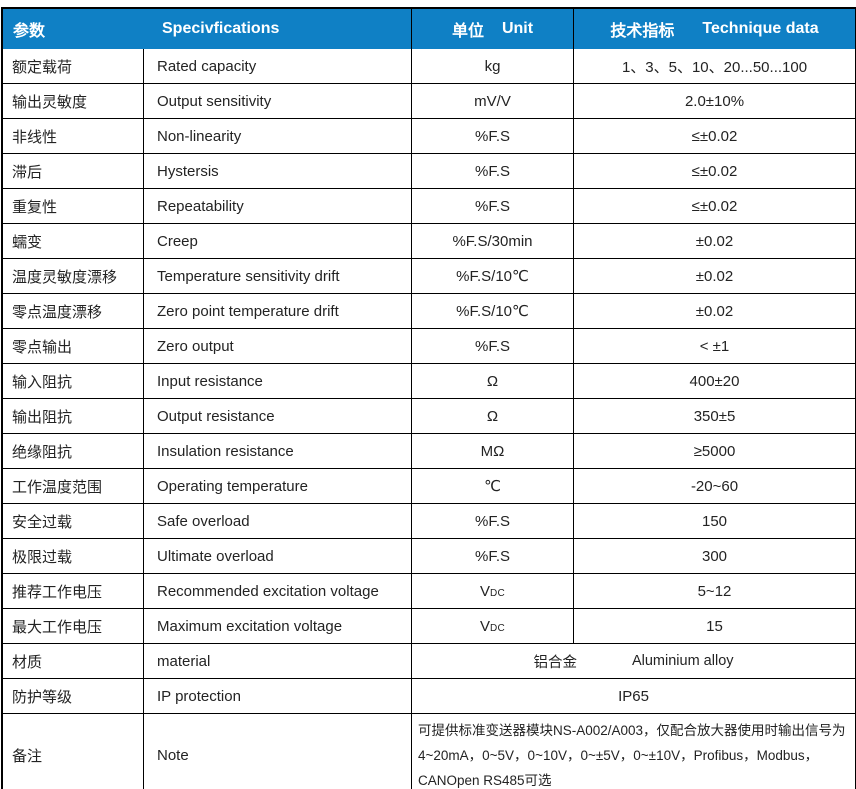  What do you see at coordinates (73, 486) in the screenshot?
I see `param-cn-cell: 工作温度范围` at bounding box center [73, 486].